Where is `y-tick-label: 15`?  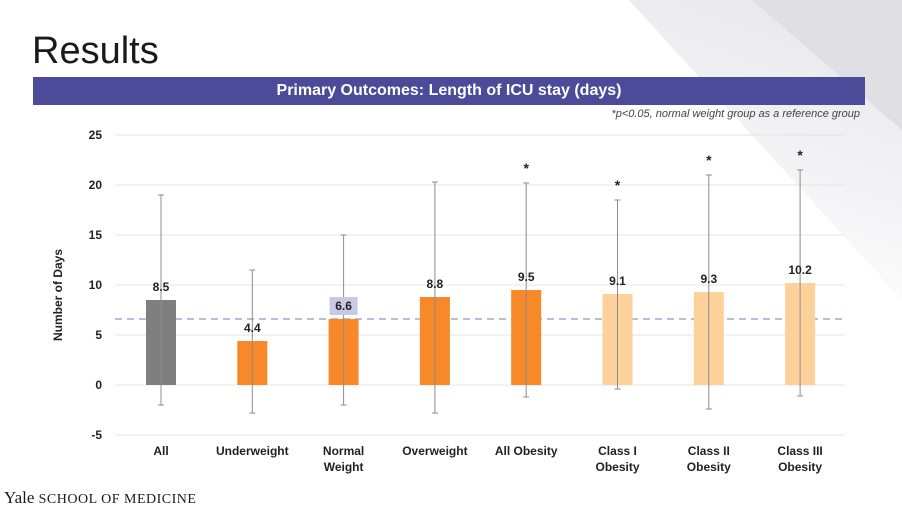
y-tick-label: 15 is located at coordinates (96, 235).